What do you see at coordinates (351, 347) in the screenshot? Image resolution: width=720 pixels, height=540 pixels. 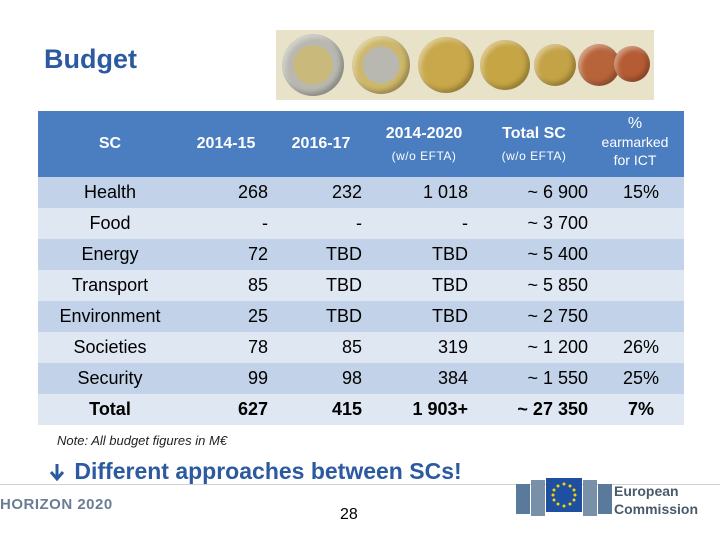 I see `cell-y1617: 85` at bounding box center [351, 347].